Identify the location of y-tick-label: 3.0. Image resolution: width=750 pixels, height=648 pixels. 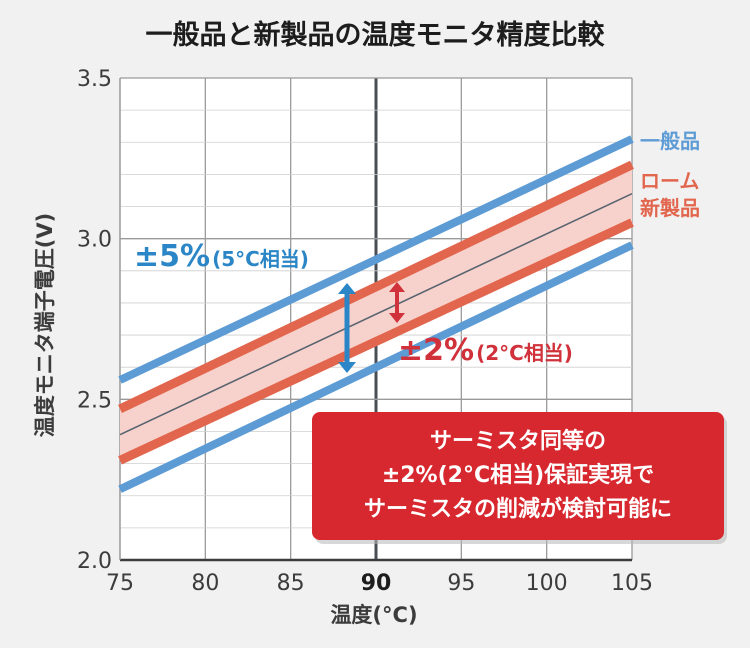
(94, 240).